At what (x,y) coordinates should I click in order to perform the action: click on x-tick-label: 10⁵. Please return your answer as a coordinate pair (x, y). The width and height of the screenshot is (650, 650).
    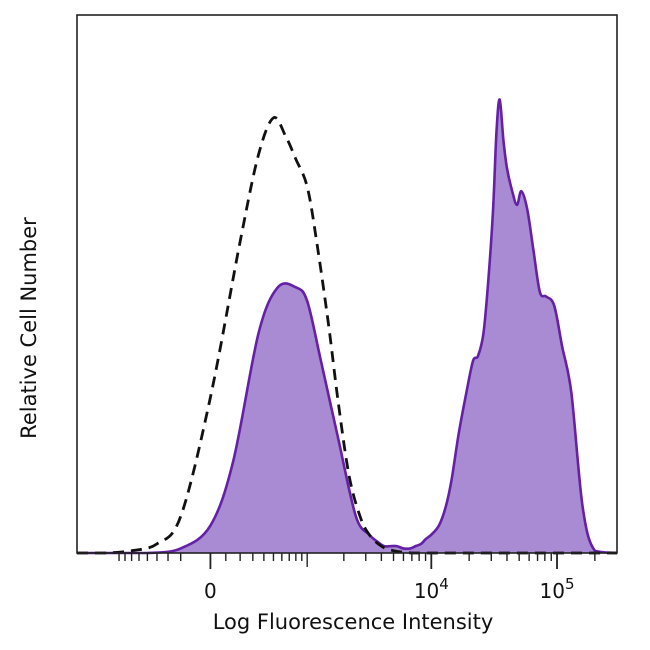
    Looking at the image, I should click on (557, 589).